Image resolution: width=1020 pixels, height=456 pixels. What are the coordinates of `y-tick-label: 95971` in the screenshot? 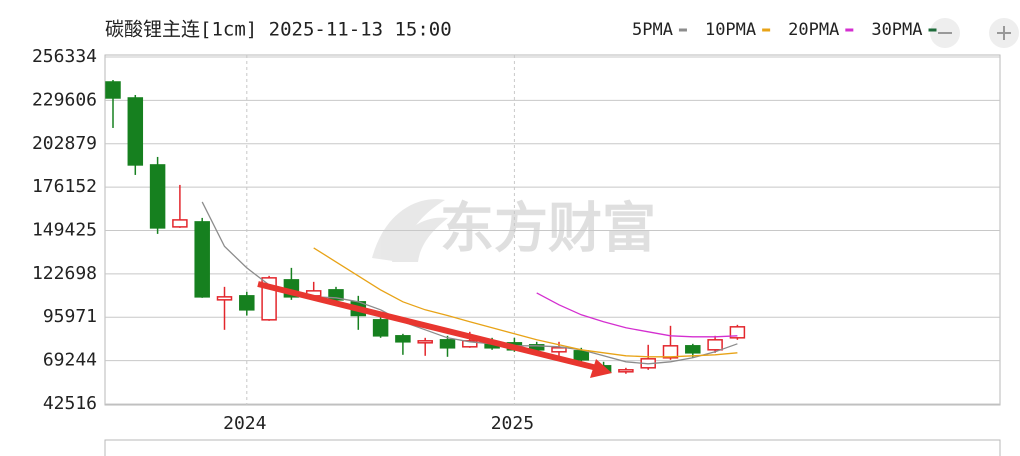 It's located at (70, 316).